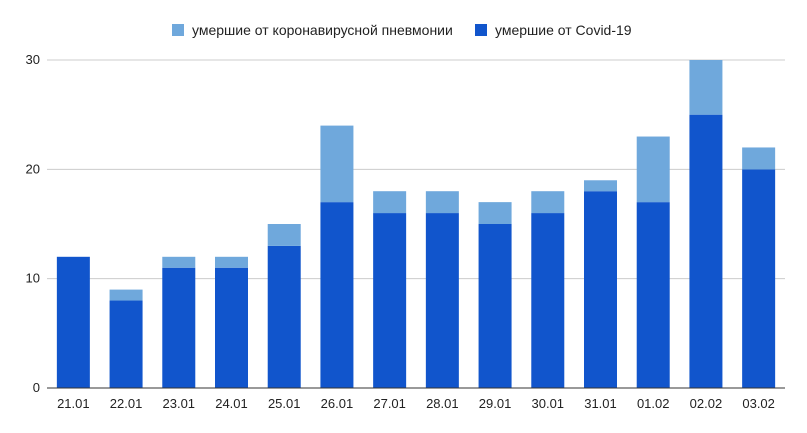 The height and width of the screenshot is (433, 807). Describe the element at coordinates (563, 30) in the screenshot. I see `legend-label: умершие от Covid-19` at that location.